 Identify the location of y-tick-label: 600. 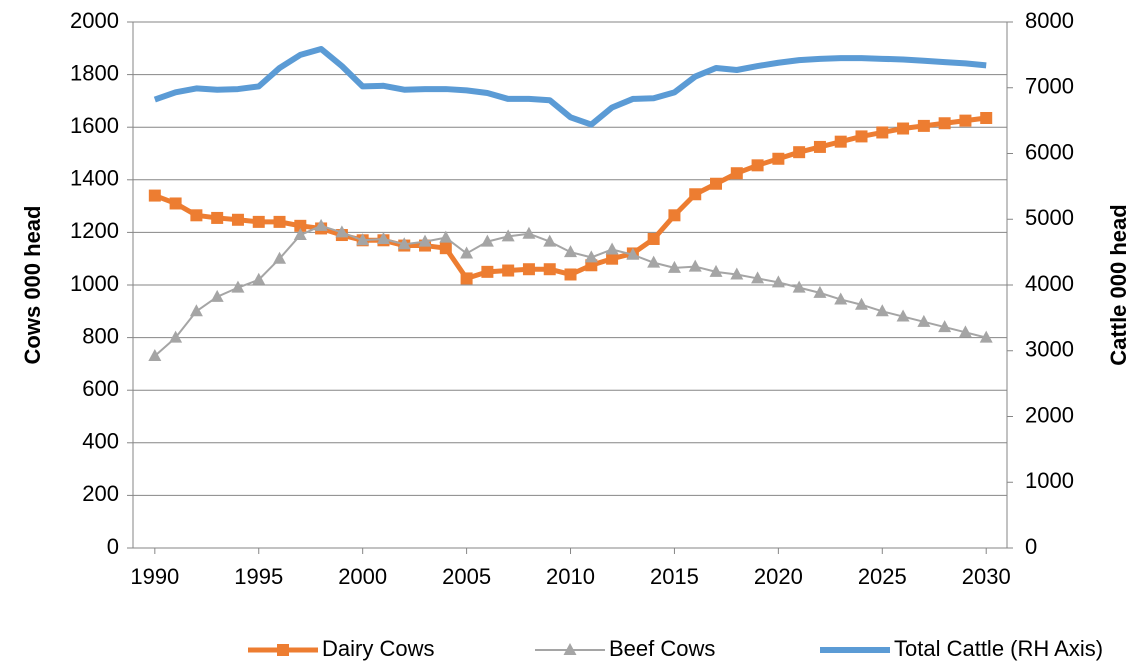
(100, 388).